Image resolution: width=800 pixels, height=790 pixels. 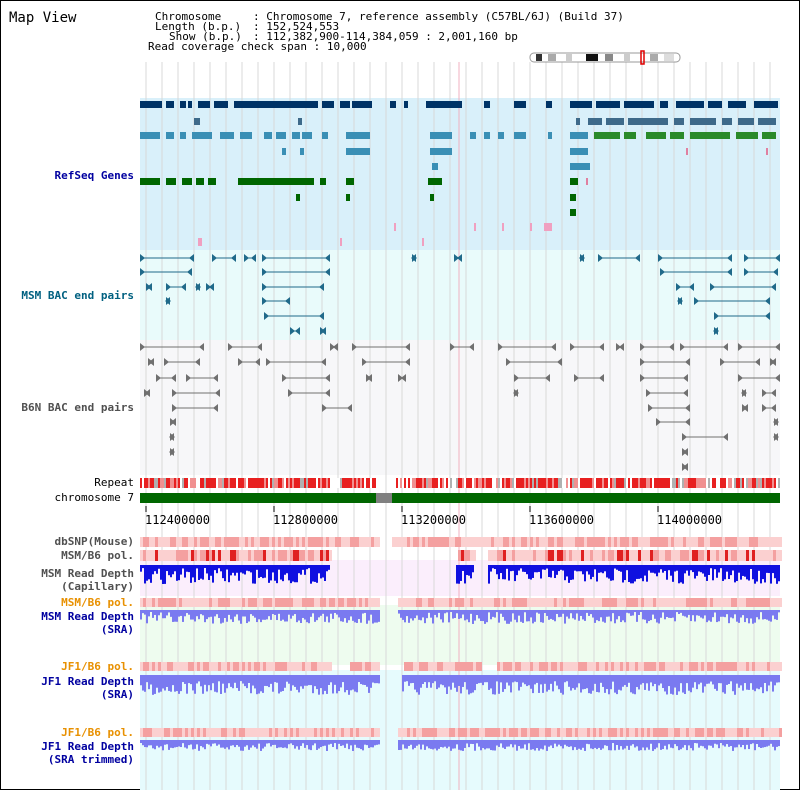 I want to click on track-label-msm-b6-pol-1: MSM/B6 pol., so click(x=97, y=555).